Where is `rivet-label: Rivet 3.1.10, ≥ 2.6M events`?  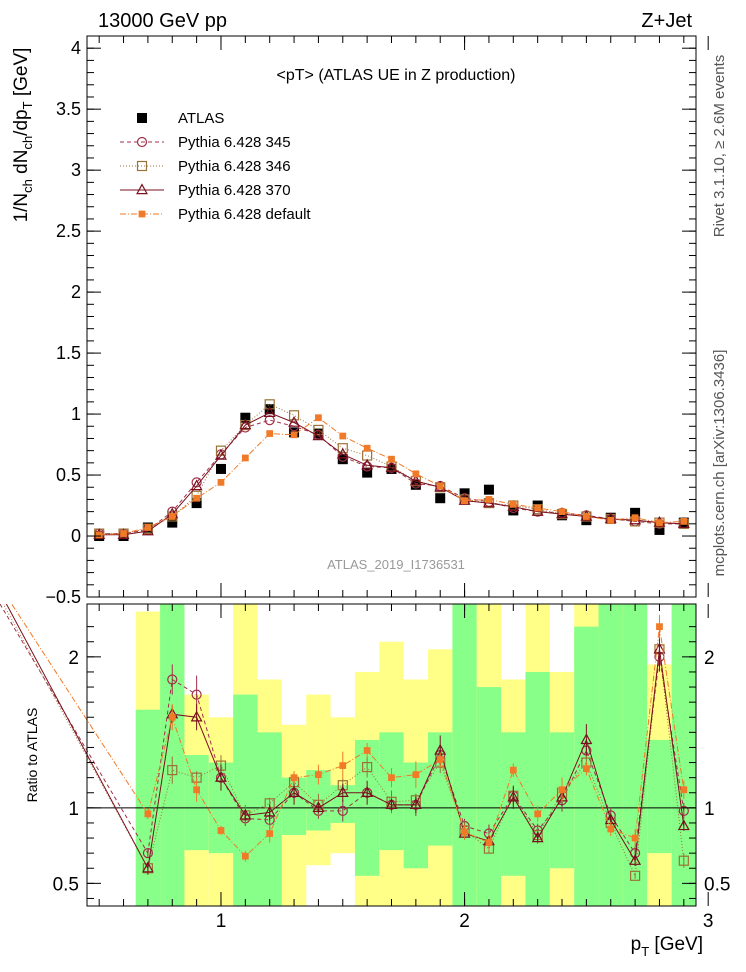
rivet-label: Rivet 3.1.10, ≥ 2.6M events is located at coordinates (719, 146).